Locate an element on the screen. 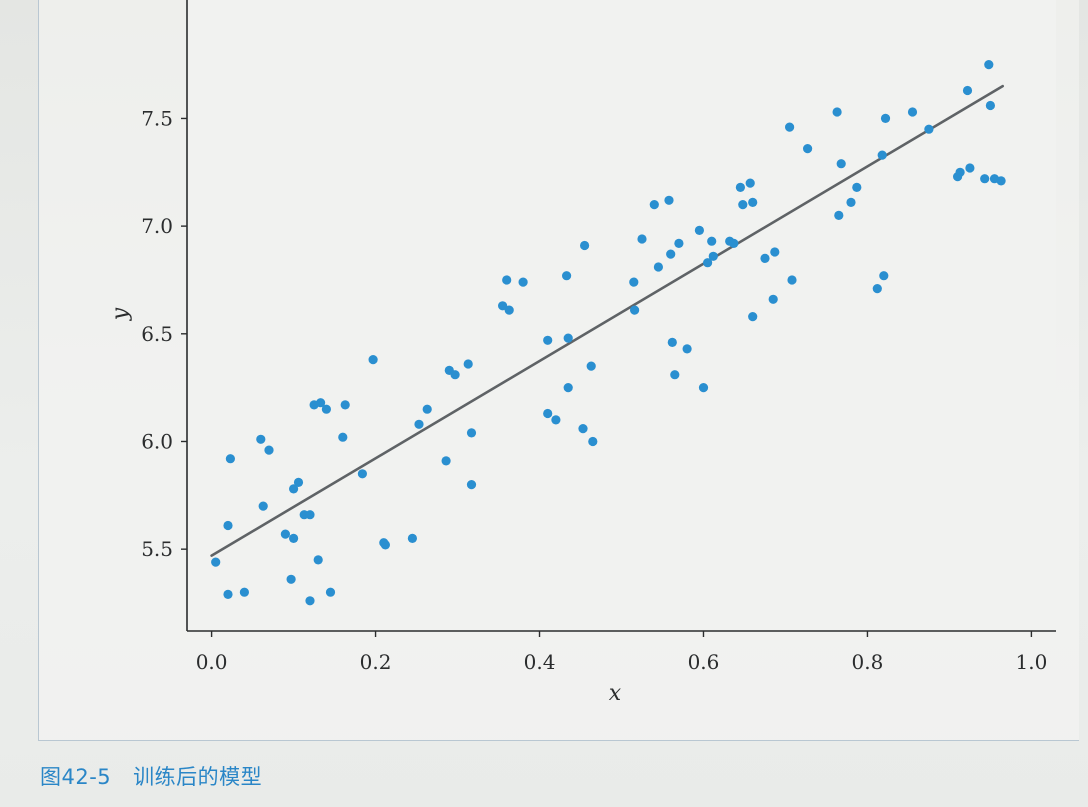 This screenshot has width=1088, height=807. x-tick-label: 0.8 is located at coordinates (868, 662).